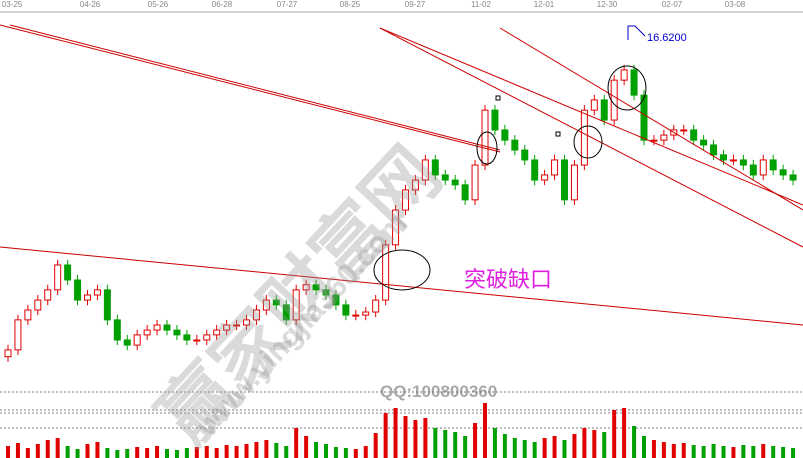  I want to click on marker, so click(558, 134).